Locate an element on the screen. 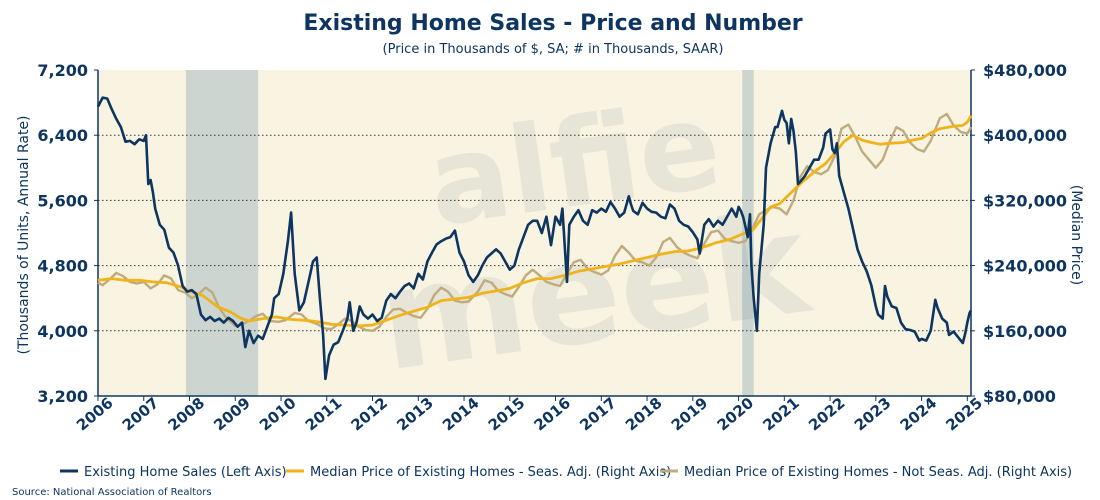 This screenshot has height=500, width=1100. x-tick-label: 2020 is located at coordinates (736, 414).